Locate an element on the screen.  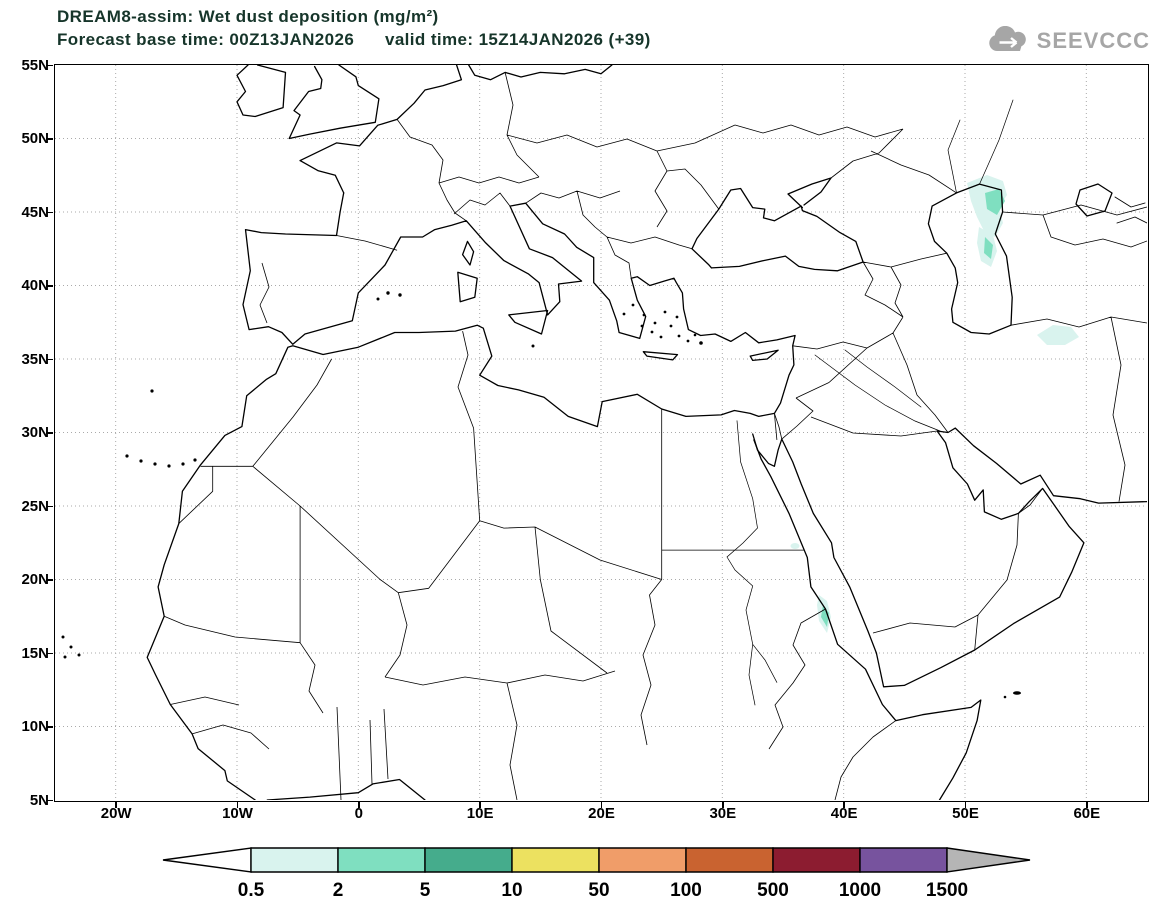
legend-tick-label: 10 is located at coordinates (511, 890).